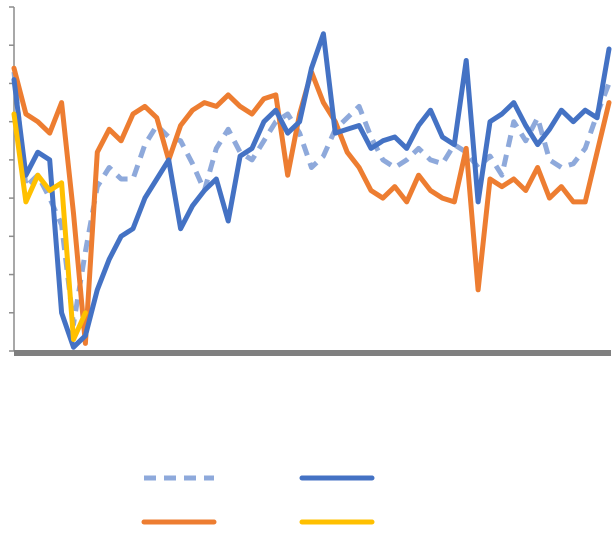 The width and height of the screenshot is (612, 533). What do you see at coordinates (258, 500) in the screenshot?
I see `legend` at bounding box center [258, 500].